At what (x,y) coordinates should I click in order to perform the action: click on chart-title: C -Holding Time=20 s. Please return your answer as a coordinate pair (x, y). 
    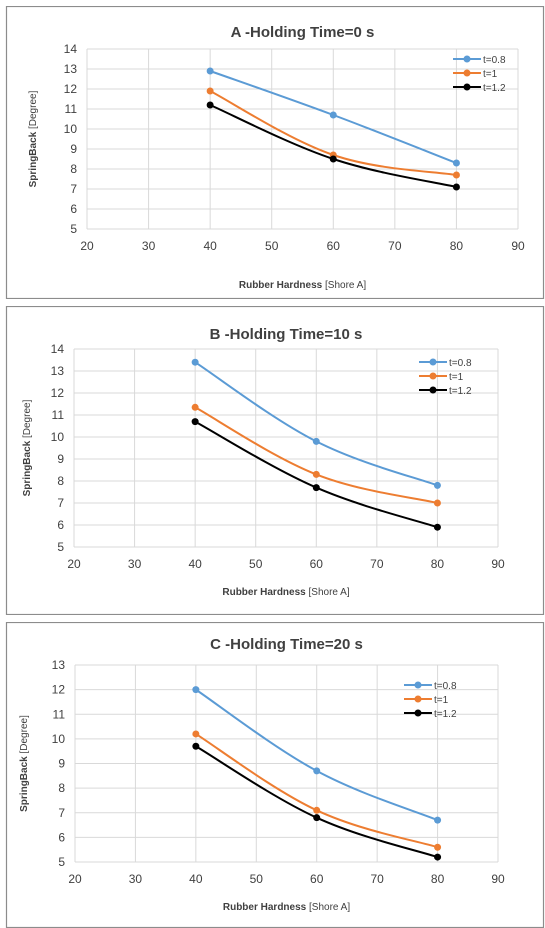
    Looking at the image, I should click on (286, 644).